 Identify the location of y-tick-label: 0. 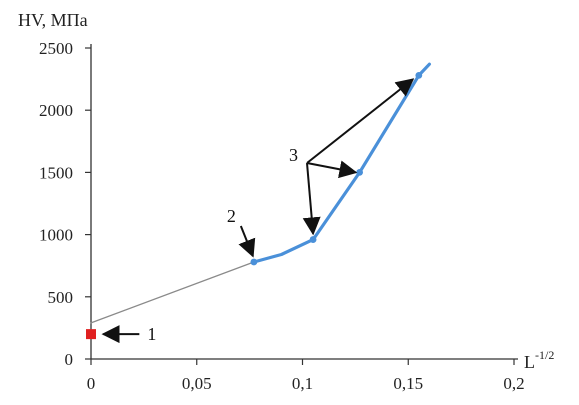
(69, 359).